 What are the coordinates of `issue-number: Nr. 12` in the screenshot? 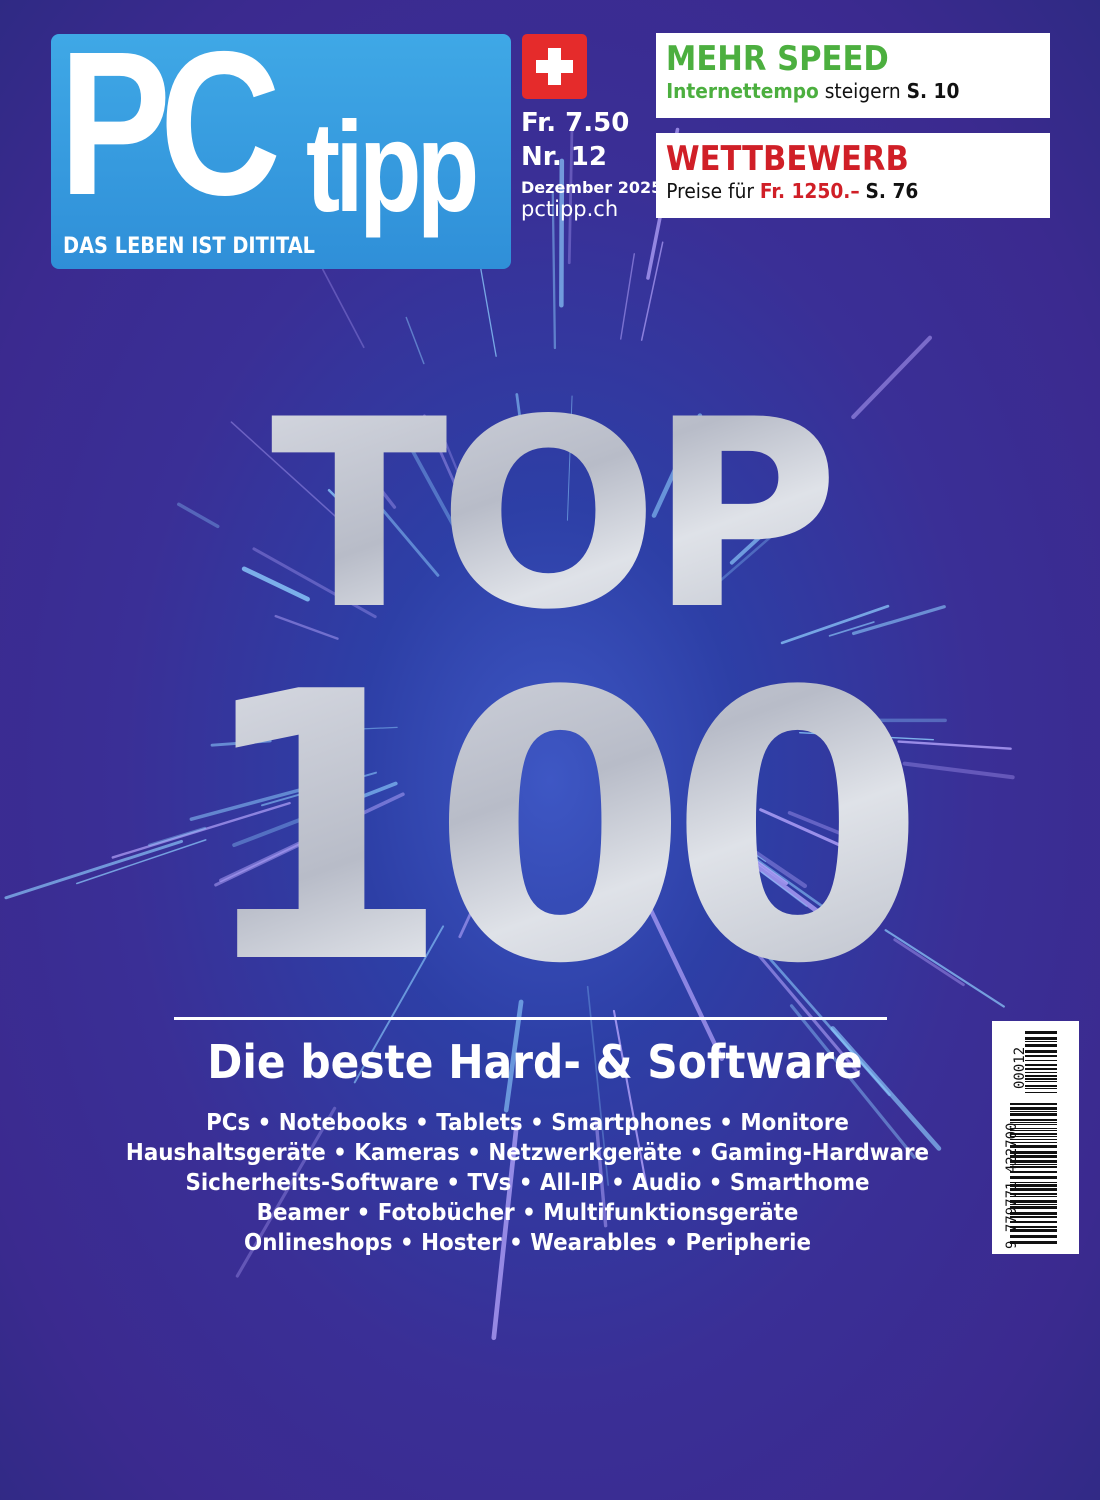 It's located at (564, 157).